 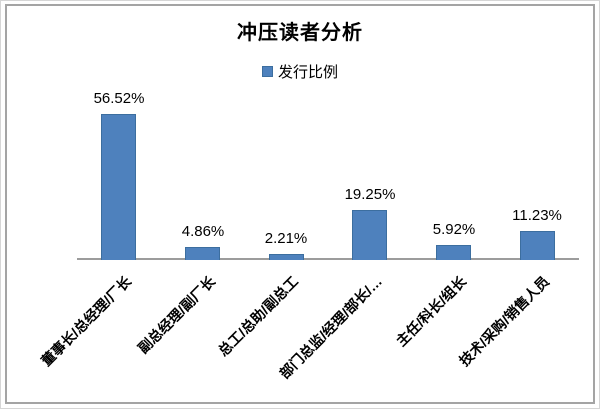 What do you see at coordinates (307, 72) in the screenshot?
I see `legend-label: 发行比例` at bounding box center [307, 72].